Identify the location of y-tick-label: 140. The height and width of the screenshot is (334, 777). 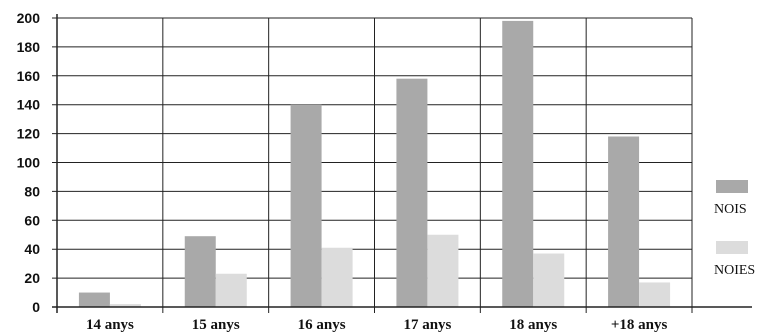
(29, 105).